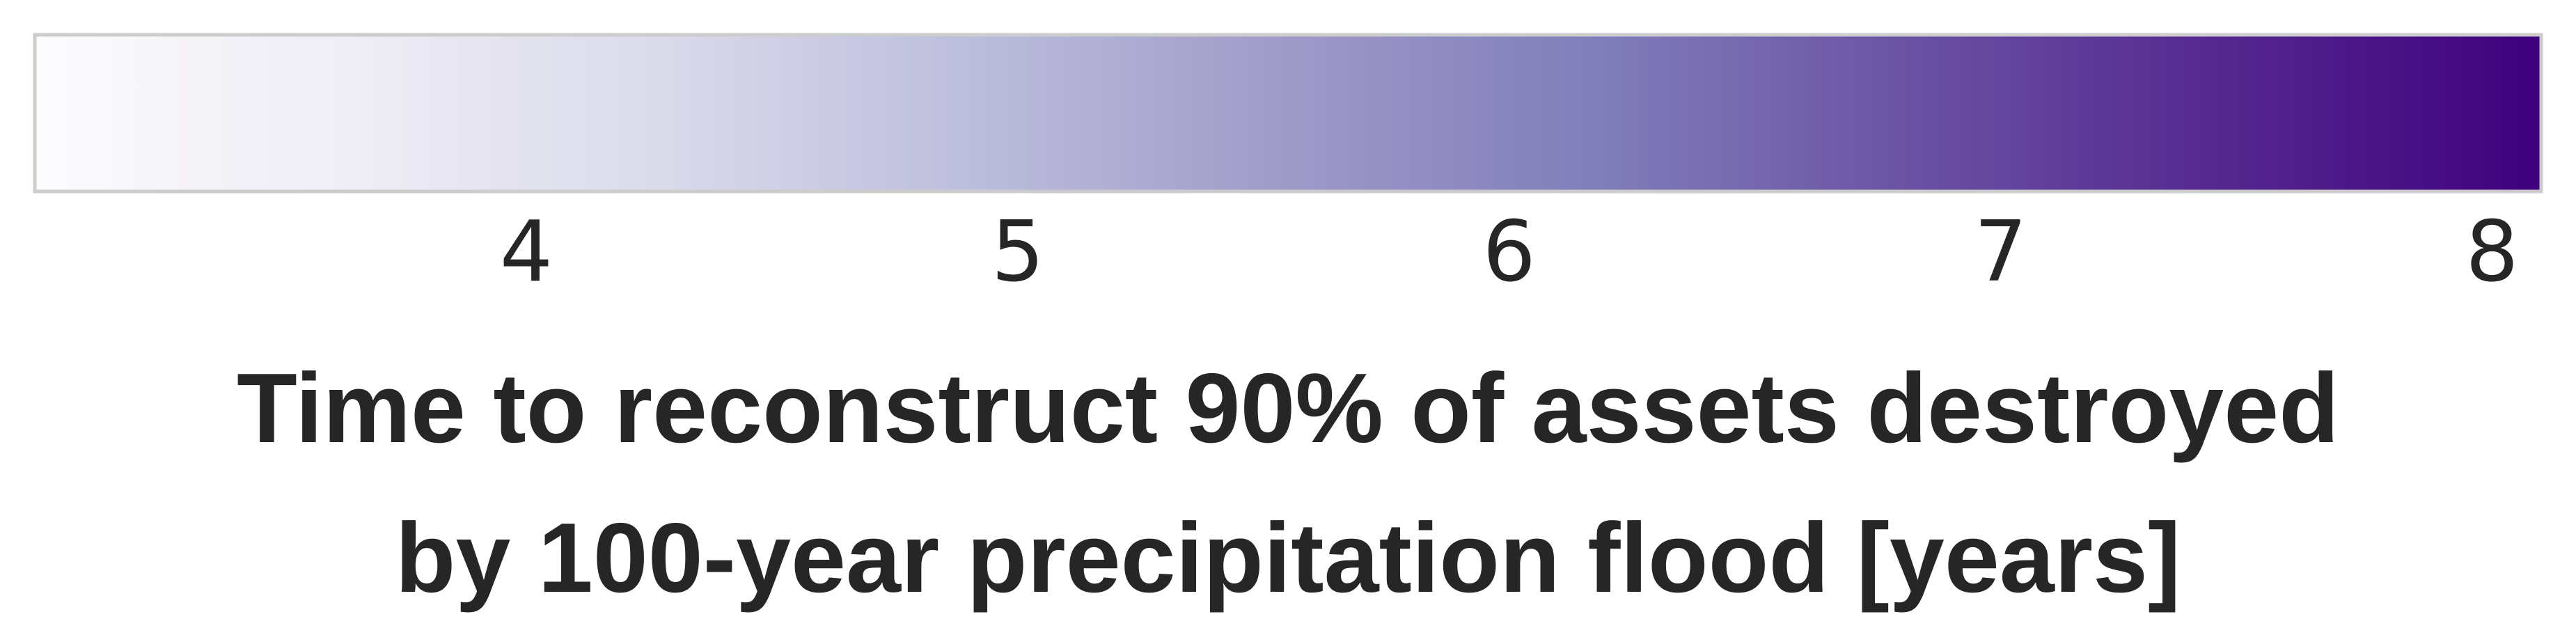  I want to click on tick-label-6: 6, so click(1508, 252).